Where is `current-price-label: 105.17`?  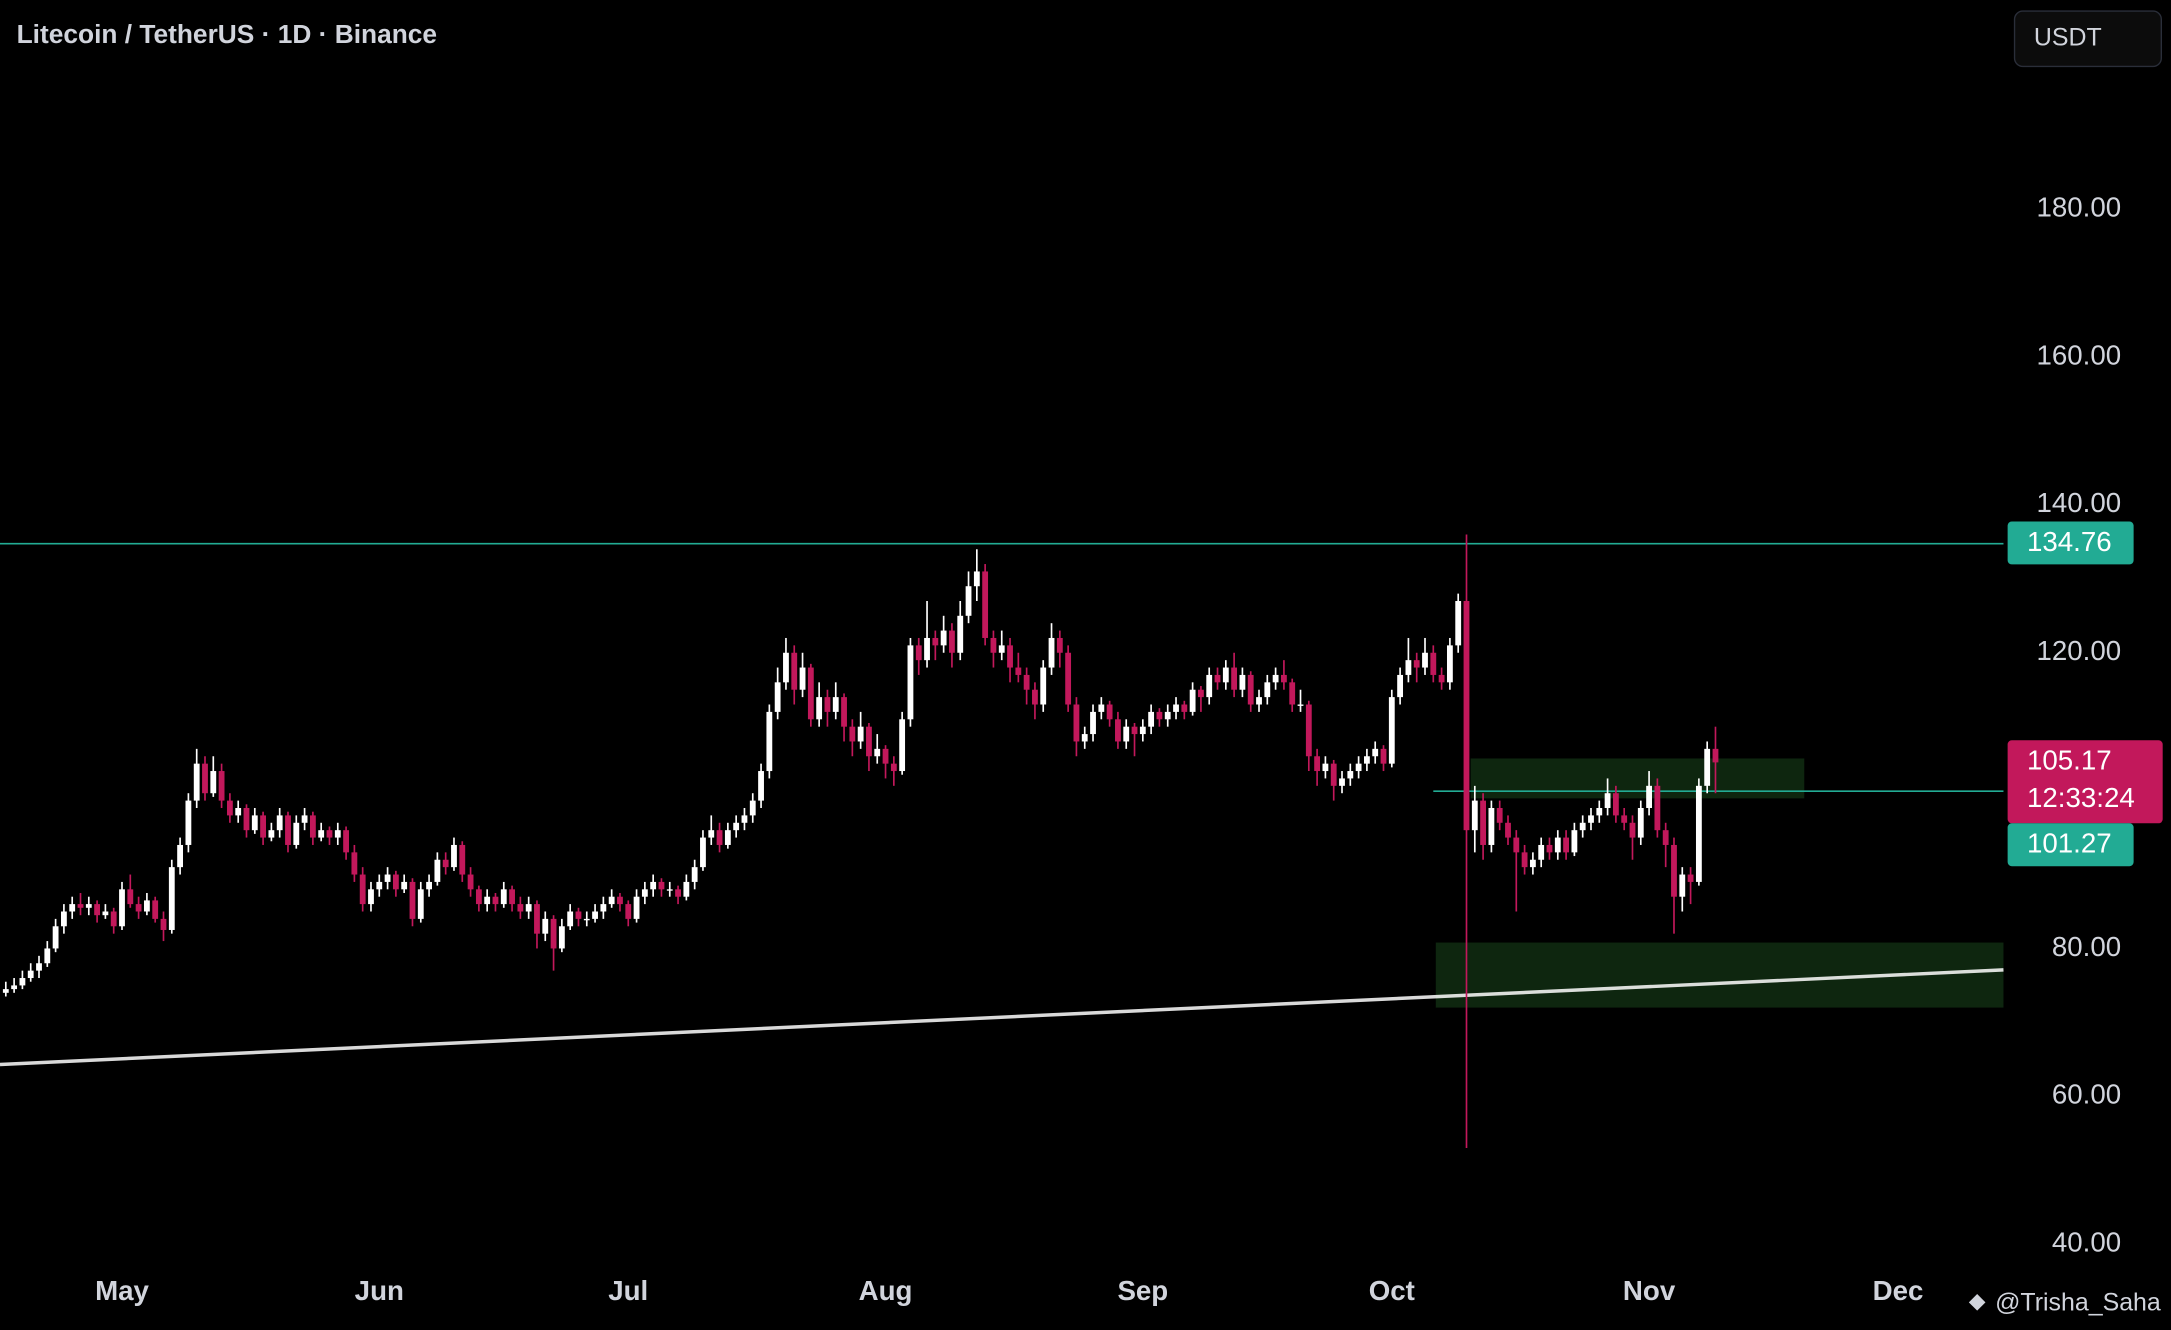 current-price-label: 105.17 is located at coordinates (2069, 760).